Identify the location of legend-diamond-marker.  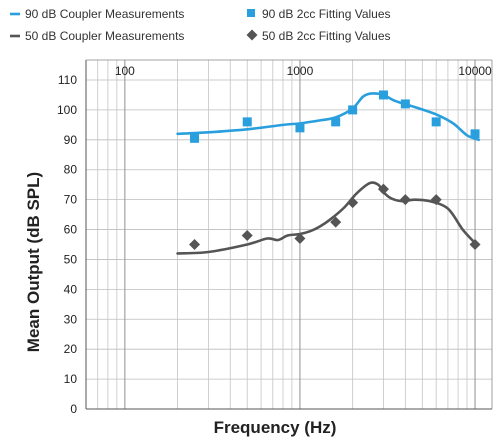
(252, 35).